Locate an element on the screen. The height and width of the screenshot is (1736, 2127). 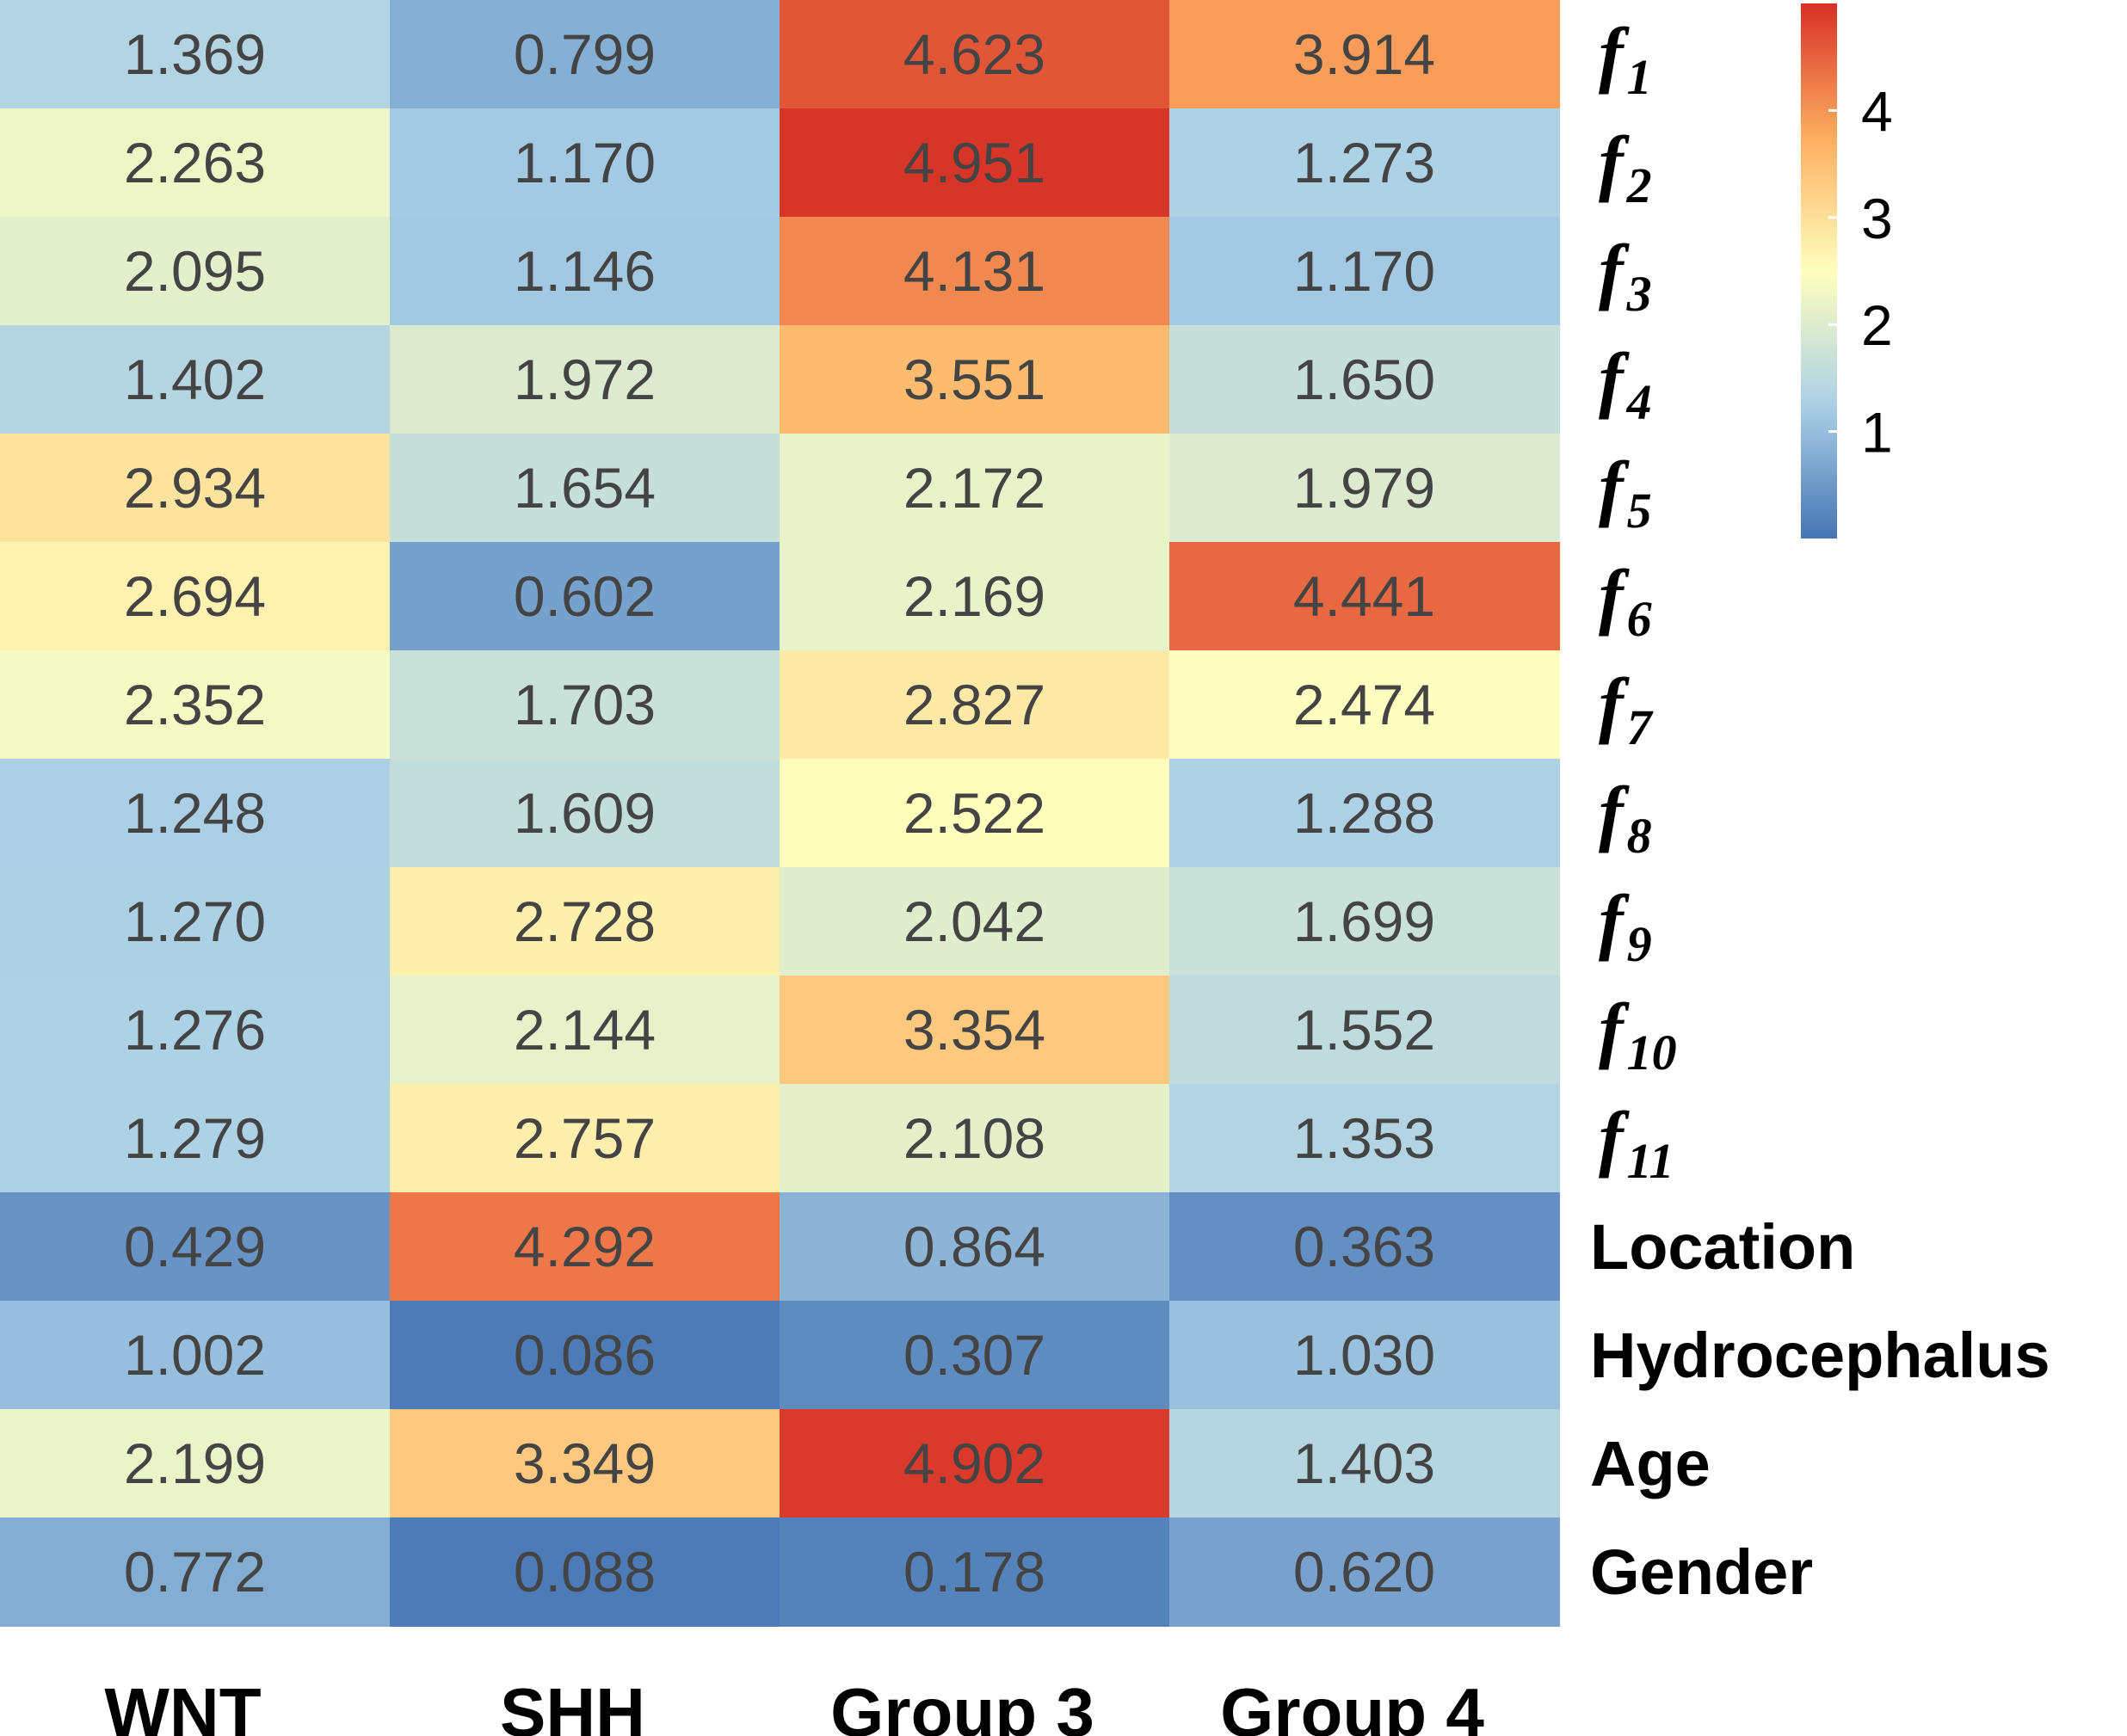
colorbar-tick-label: 1 is located at coordinates (1877, 433).